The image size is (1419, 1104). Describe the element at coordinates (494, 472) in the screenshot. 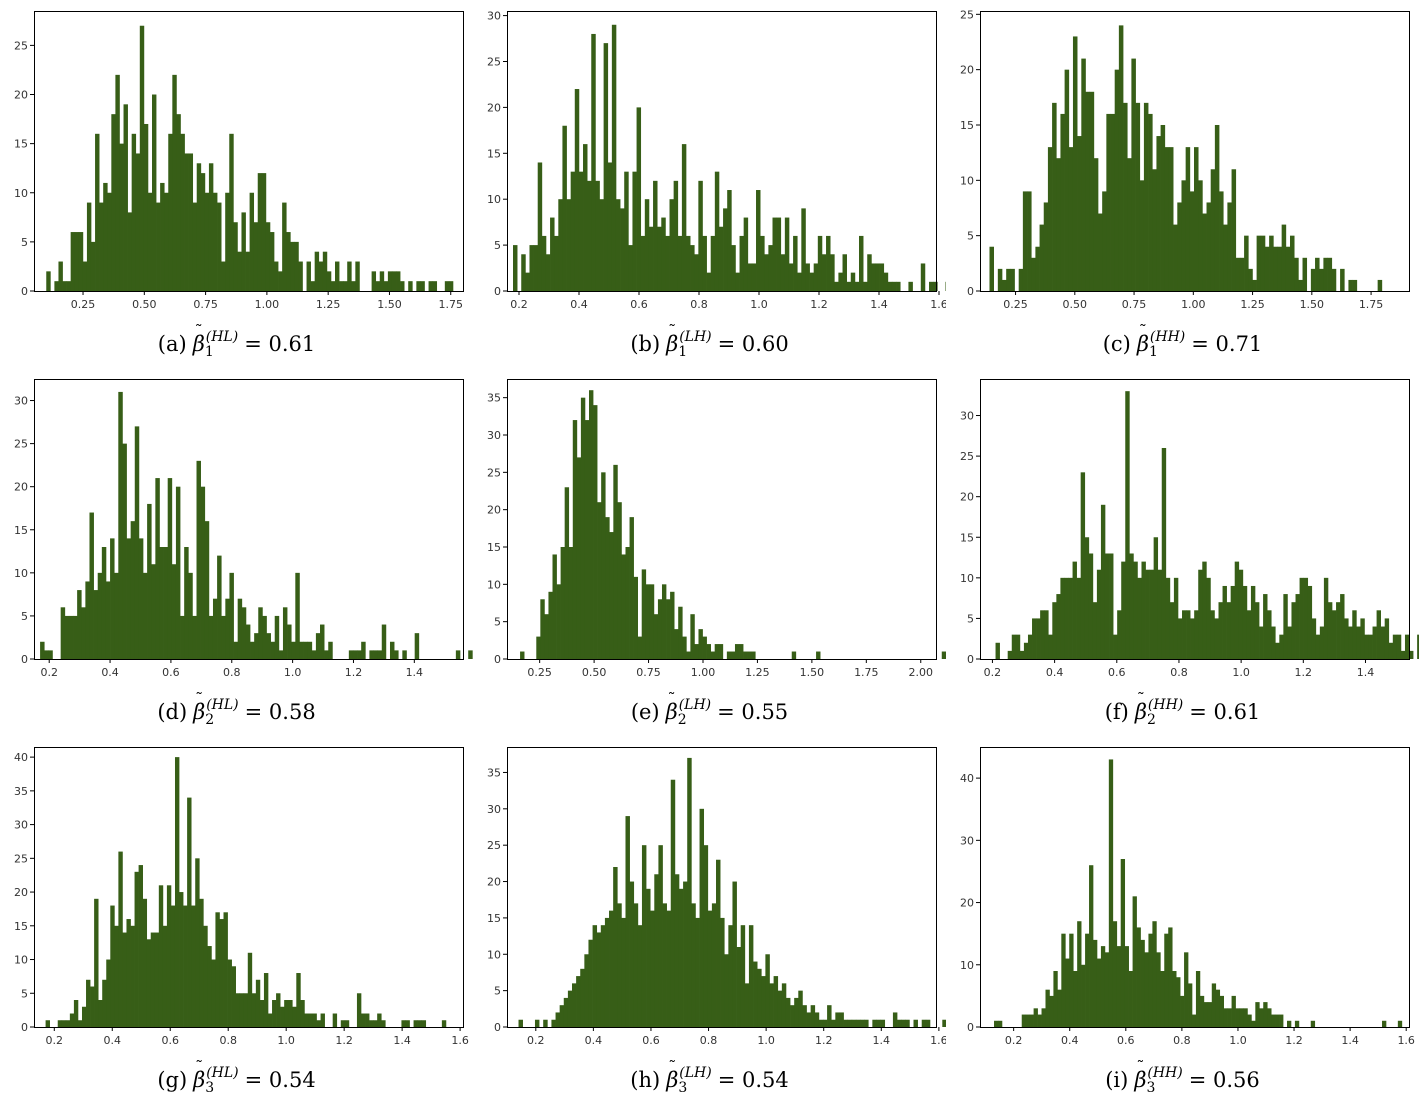

I see `y-tick-label: 25` at that location.